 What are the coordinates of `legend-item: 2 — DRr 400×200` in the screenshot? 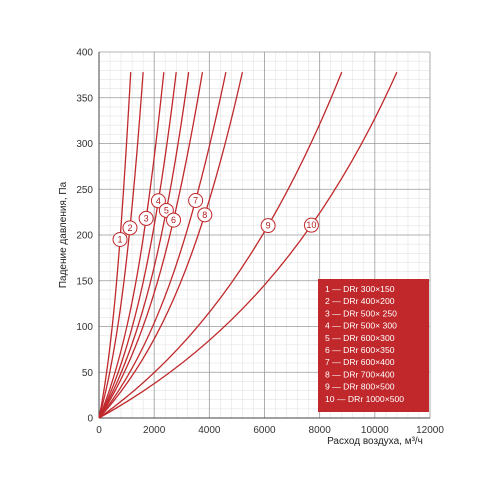 It's located at (360, 301).